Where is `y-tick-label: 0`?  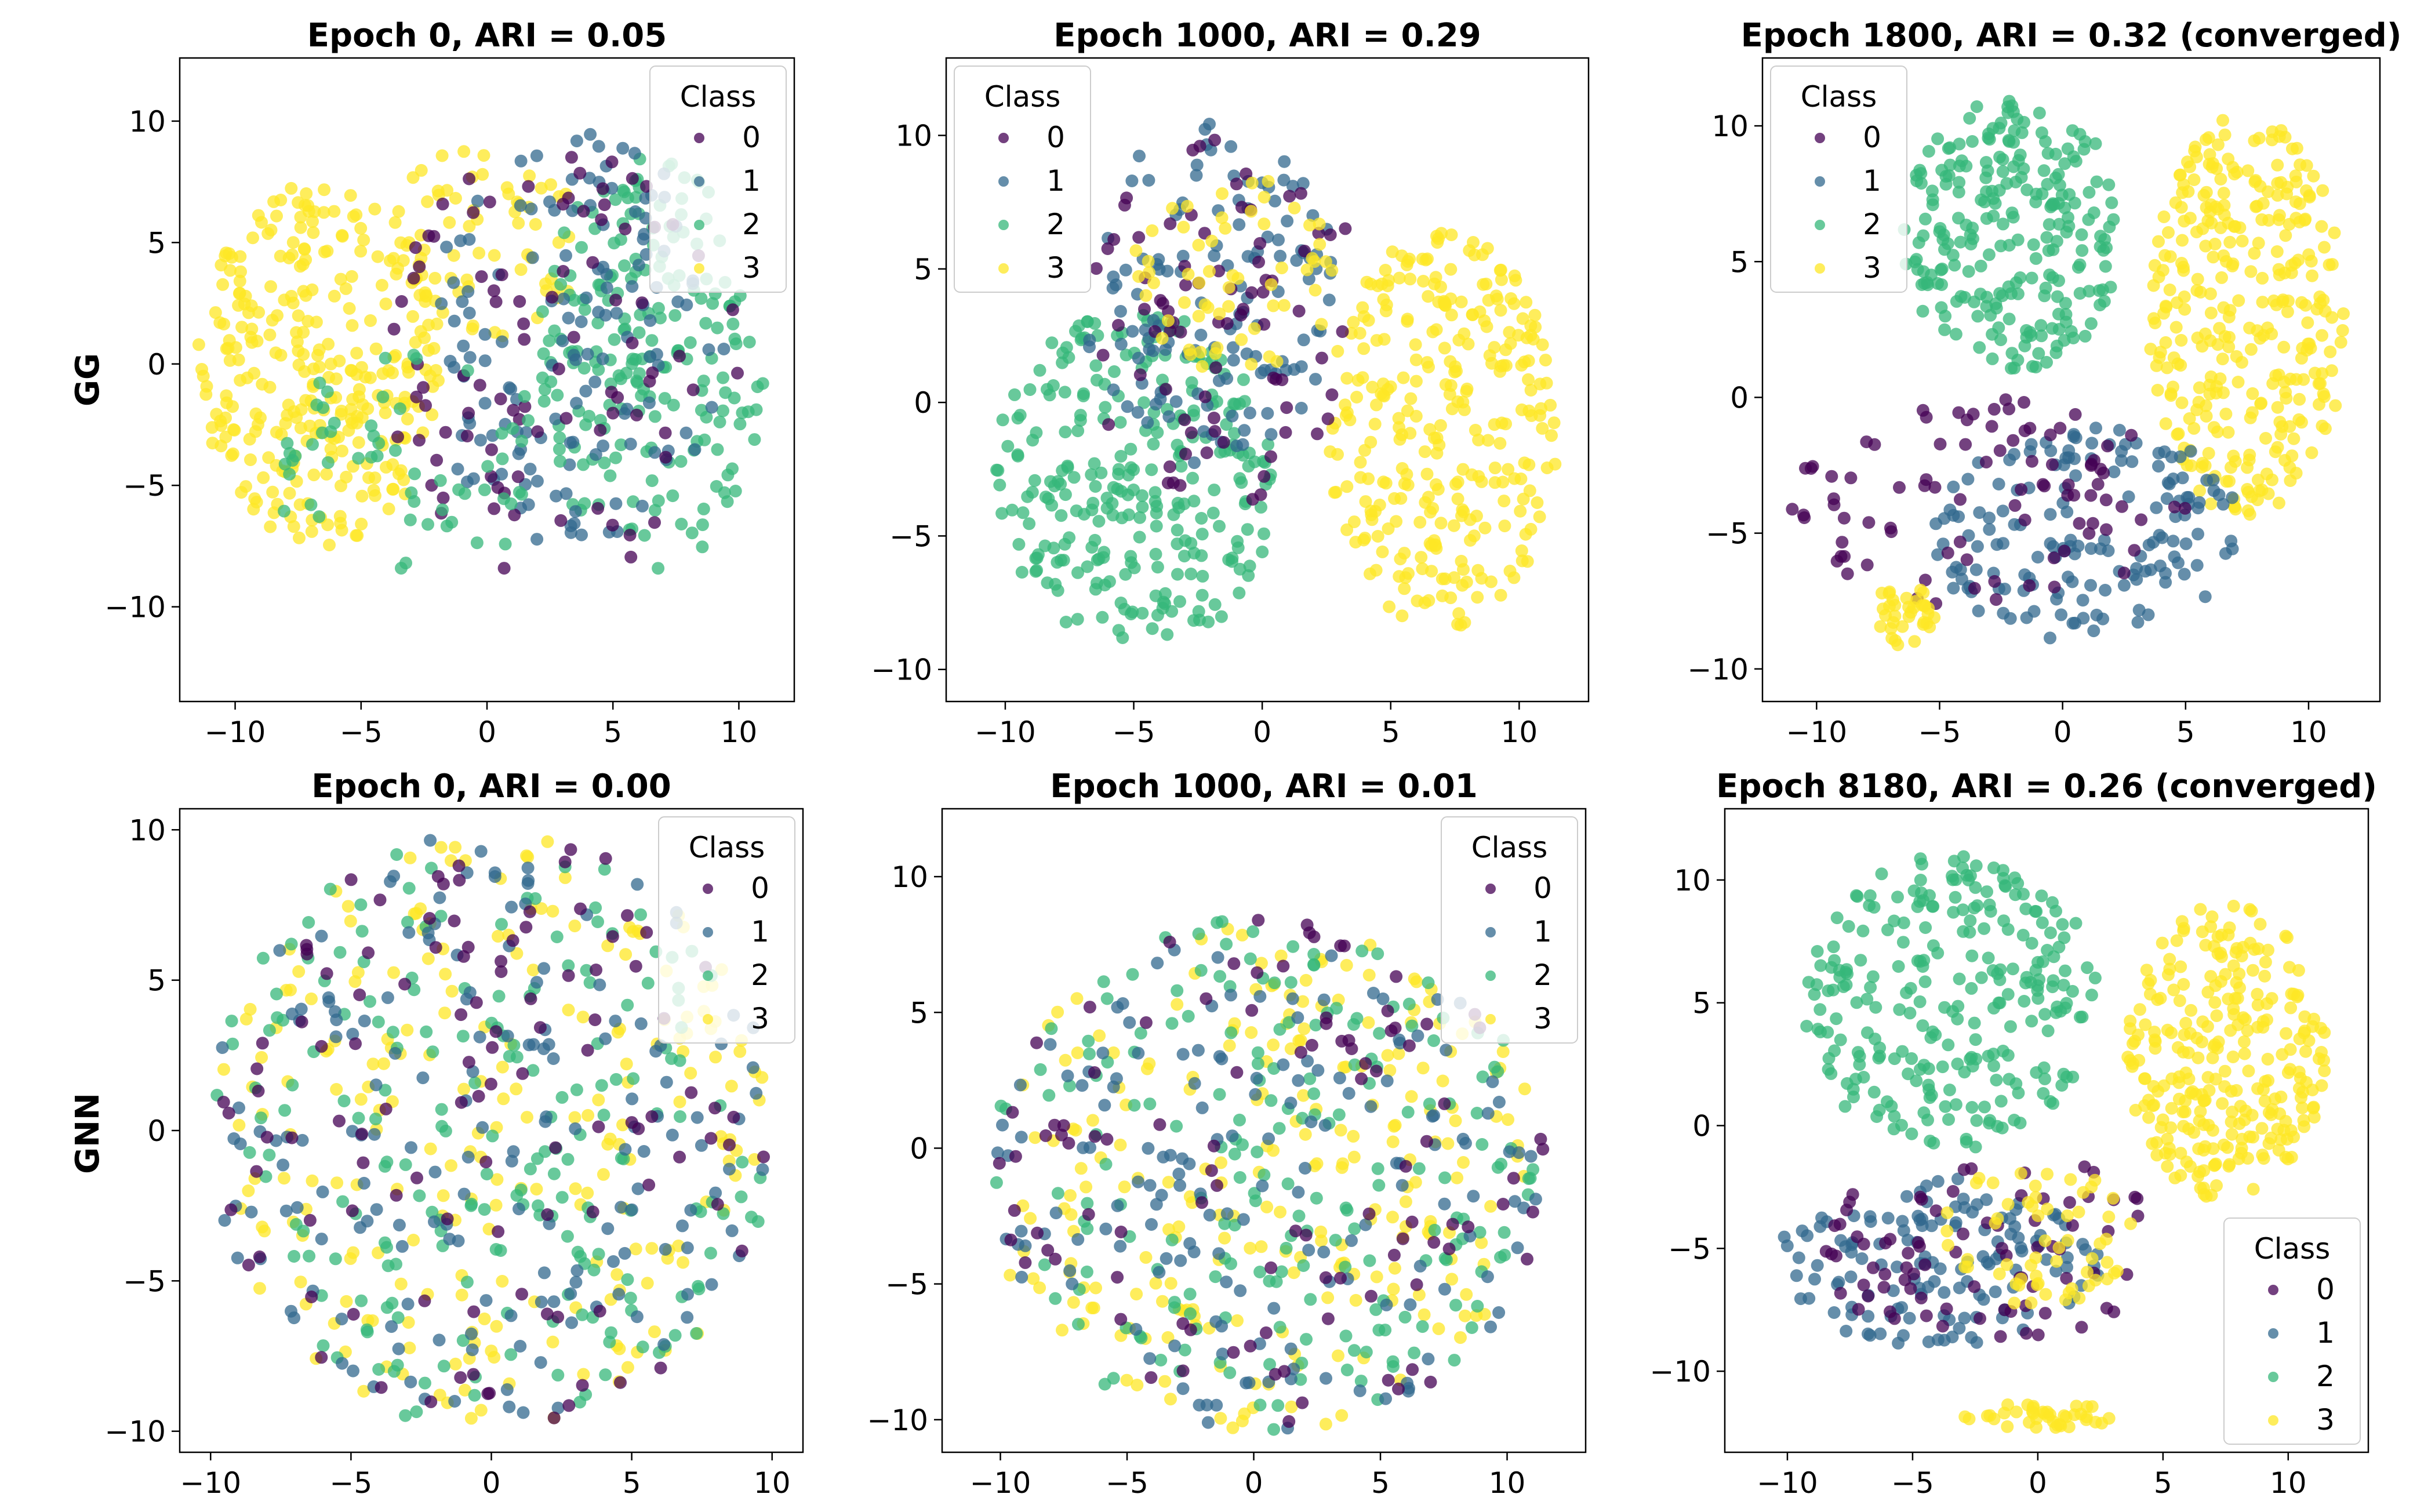
y-tick-label: 0 is located at coordinates (157, 364).